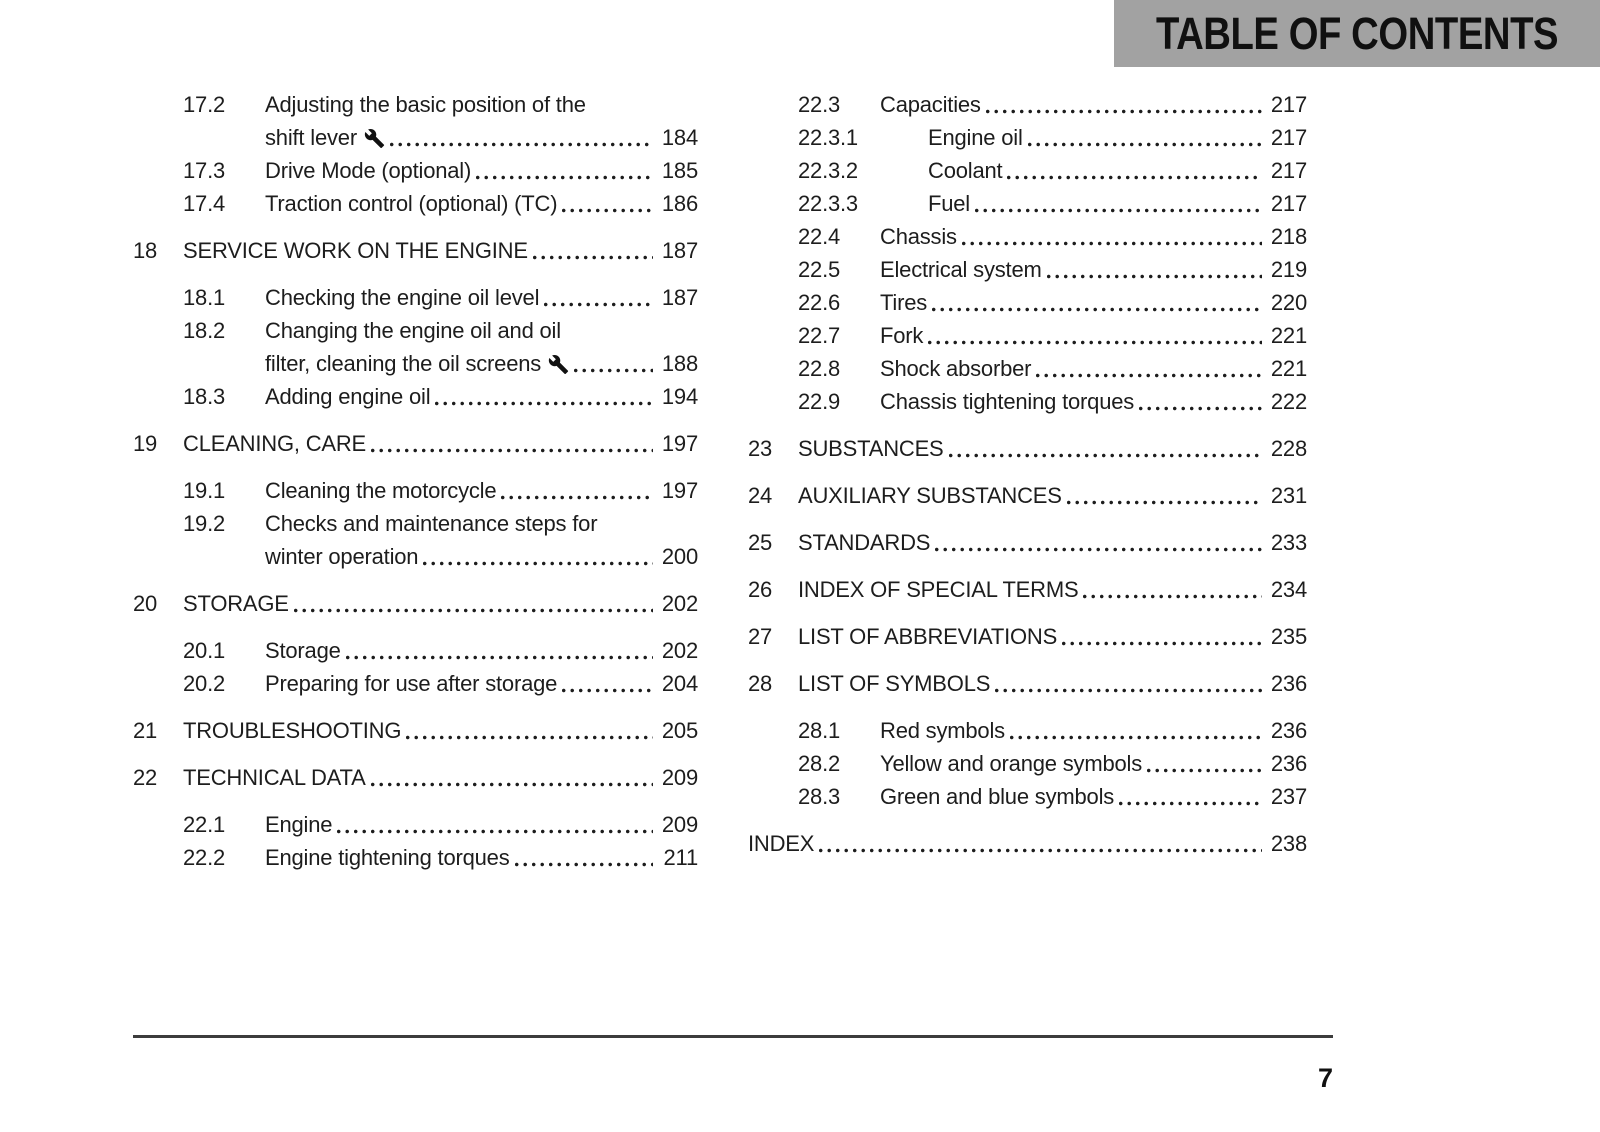 The image size is (1600, 1132). I want to click on toc-entry-lastline: Preparing for use after storage 204, so click(481, 683).